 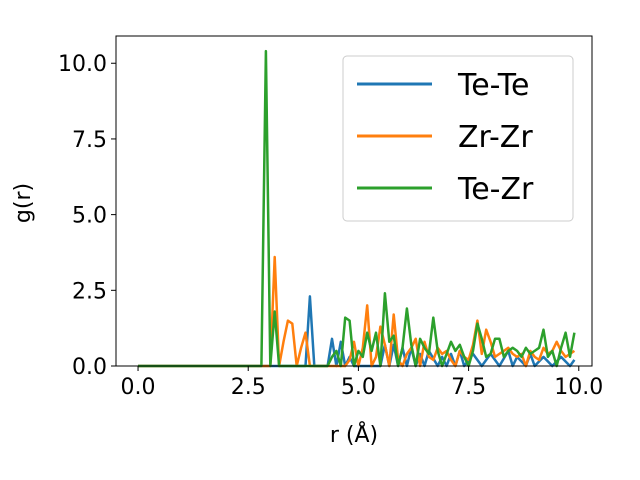 What do you see at coordinates (89, 216) in the screenshot?
I see `y-tick-label: 5.0` at bounding box center [89, 216].